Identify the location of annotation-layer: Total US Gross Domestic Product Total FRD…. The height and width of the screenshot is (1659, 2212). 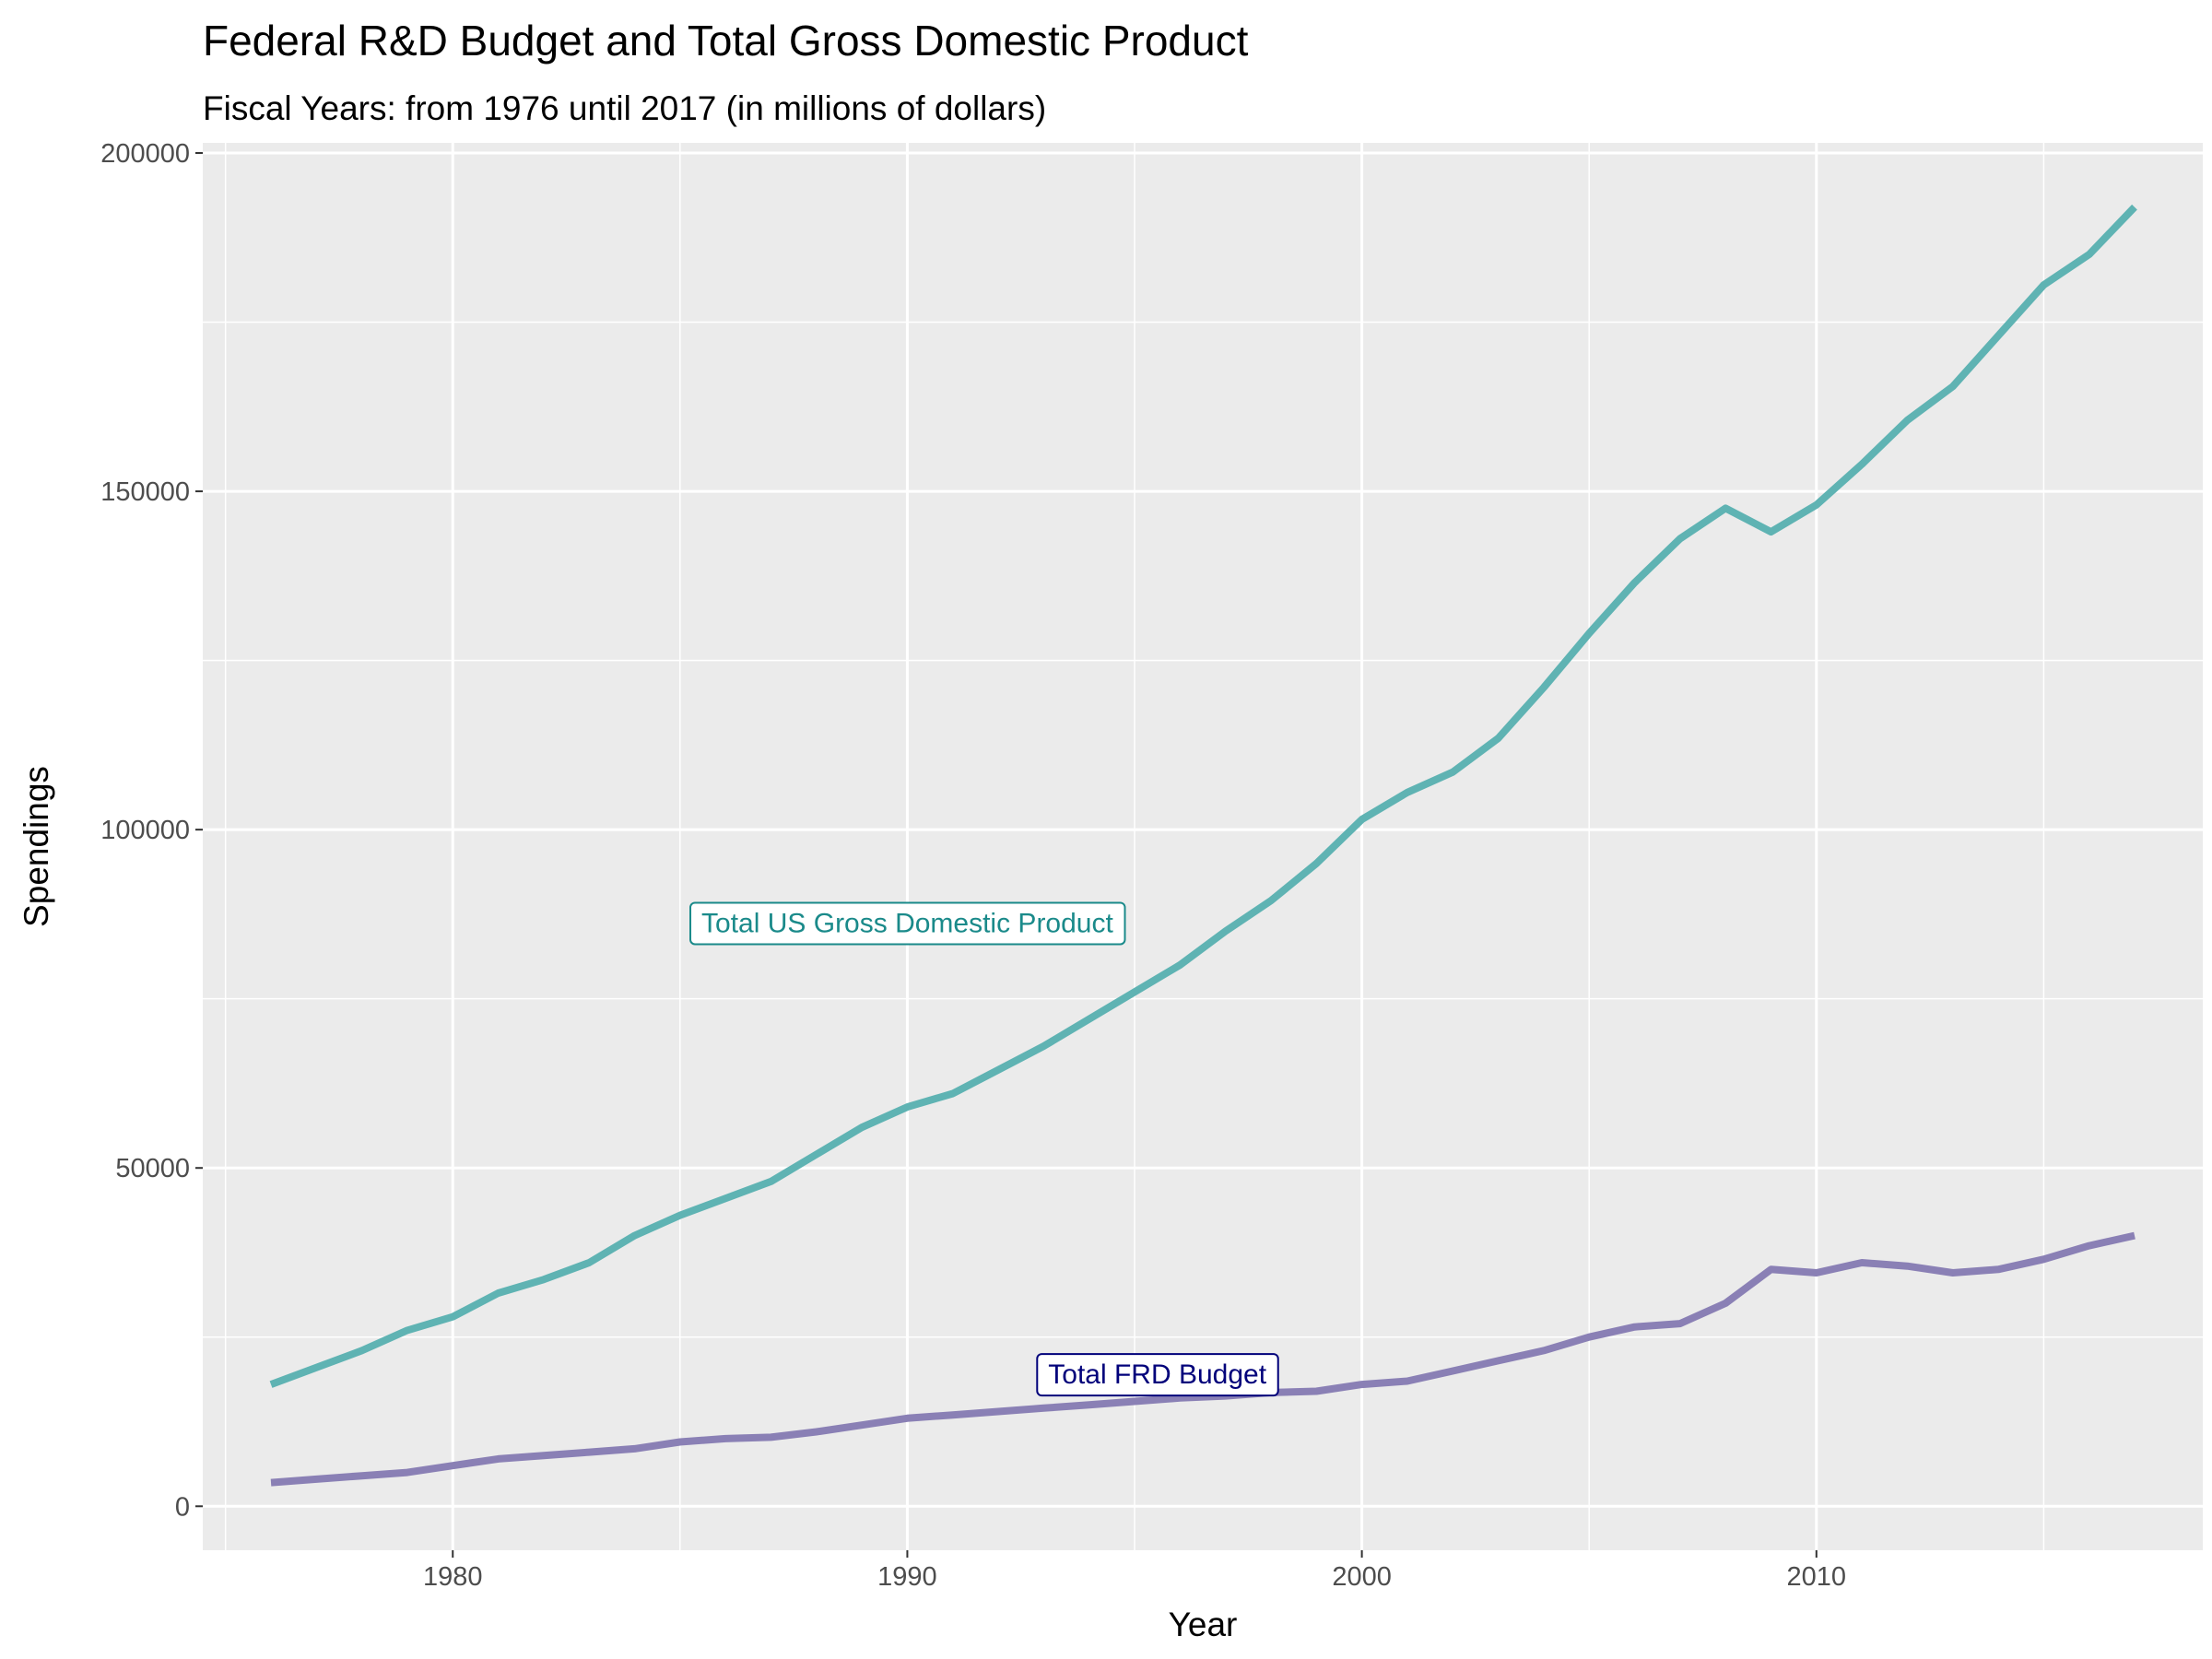
(984, 1149).